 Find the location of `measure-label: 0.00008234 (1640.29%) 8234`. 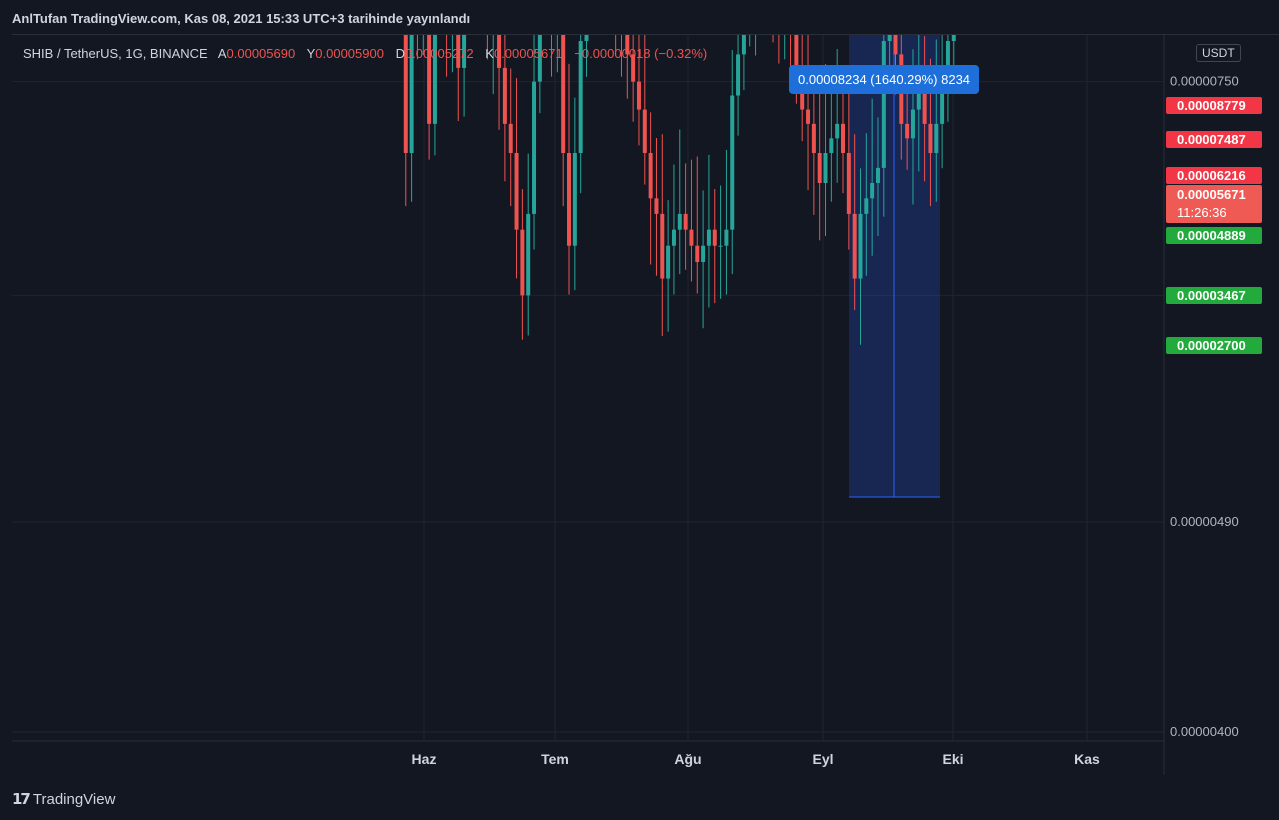

measure-label: 0.00008234 (1640.29%) 8234 is located at coordinates (884, 79).